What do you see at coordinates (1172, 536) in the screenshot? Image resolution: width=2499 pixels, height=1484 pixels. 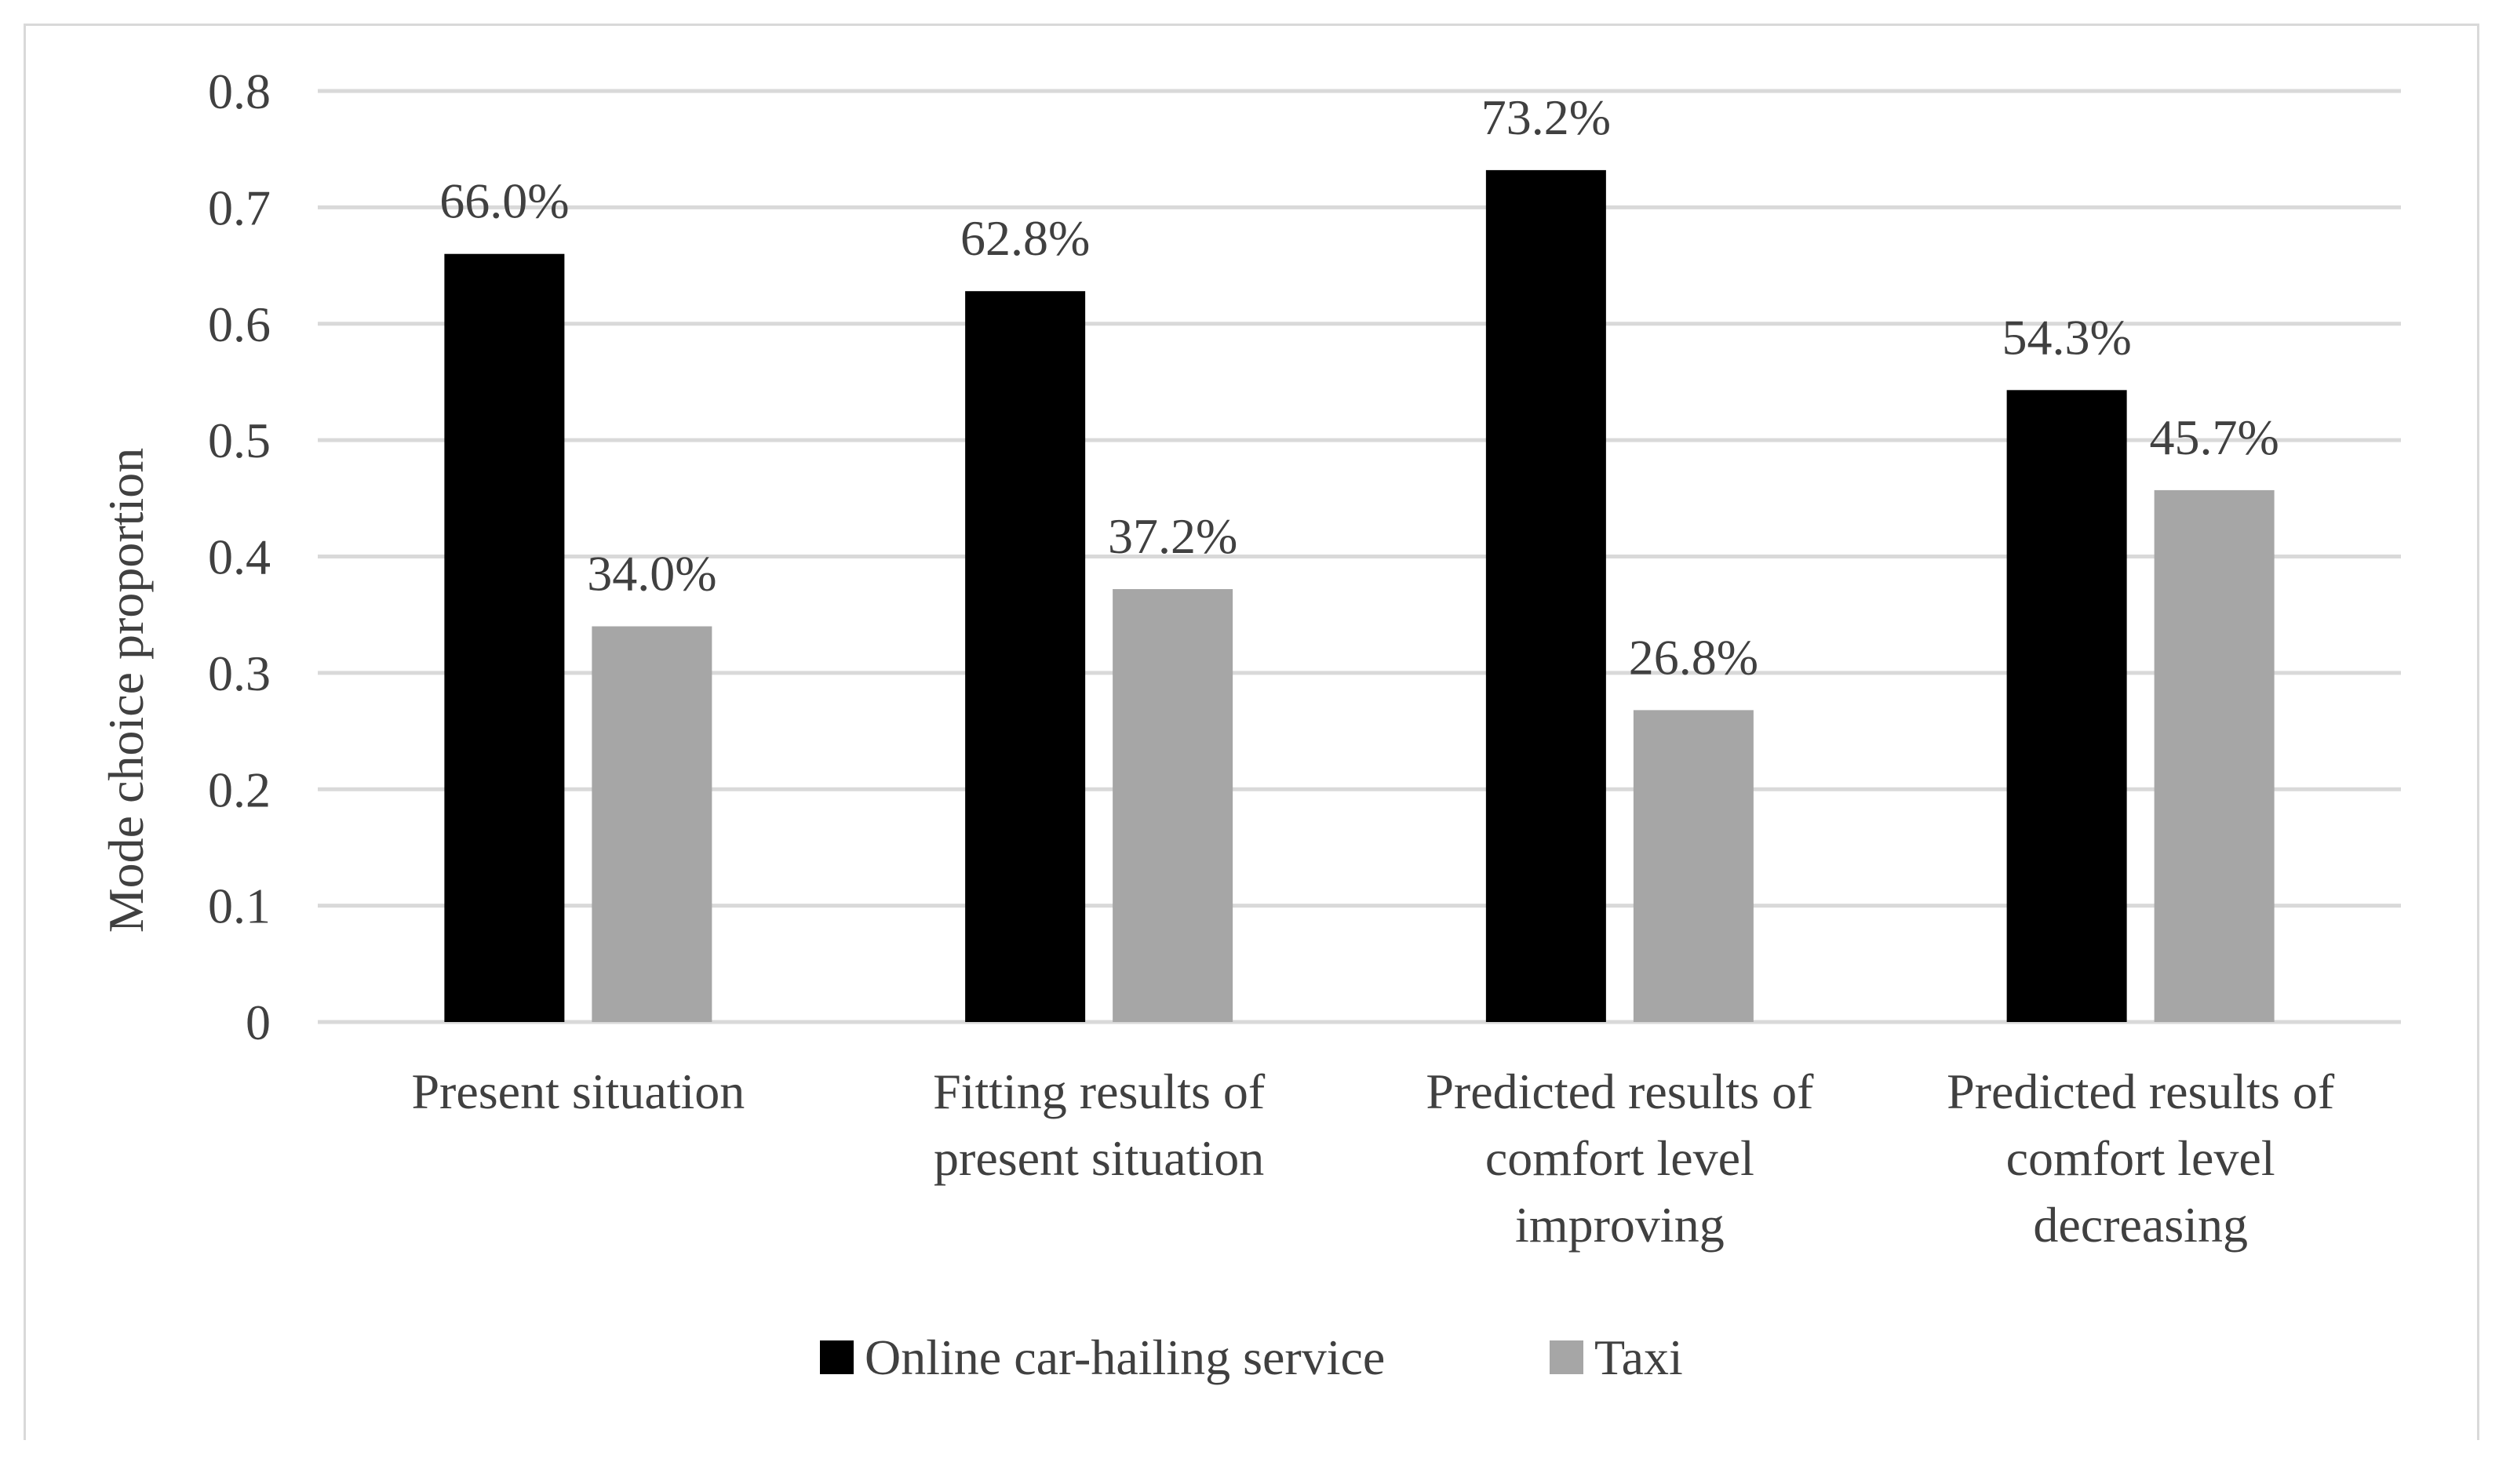 I see `data-label: 37.2%` at bounding box center [1172, 536].